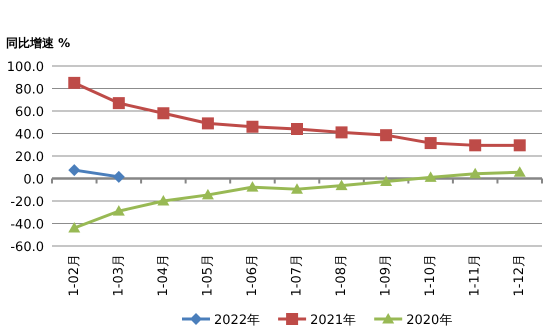 This screenshot has height=331, width=554. I want to click on x-tick-label: 1-08月, so click(342, 275).